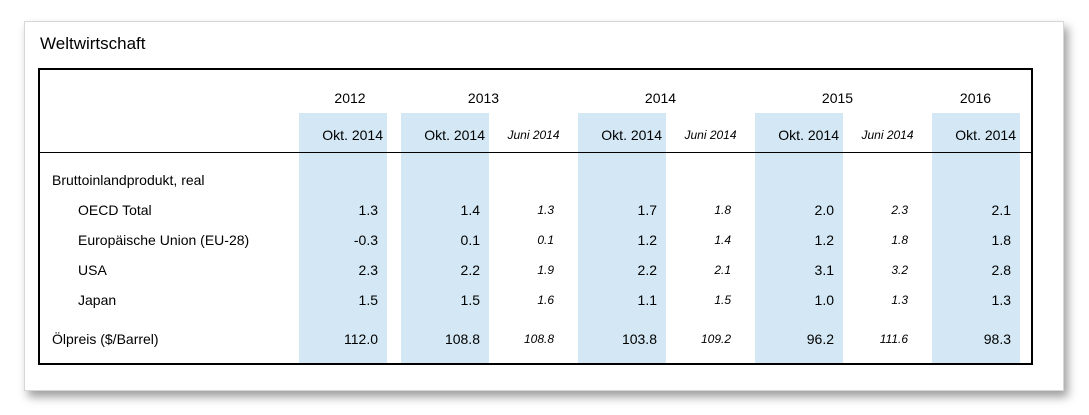 Image resolution: width=1089 pixels, height=415 pixels. I want to click on row-label: OECD Total, so click(115, 210).